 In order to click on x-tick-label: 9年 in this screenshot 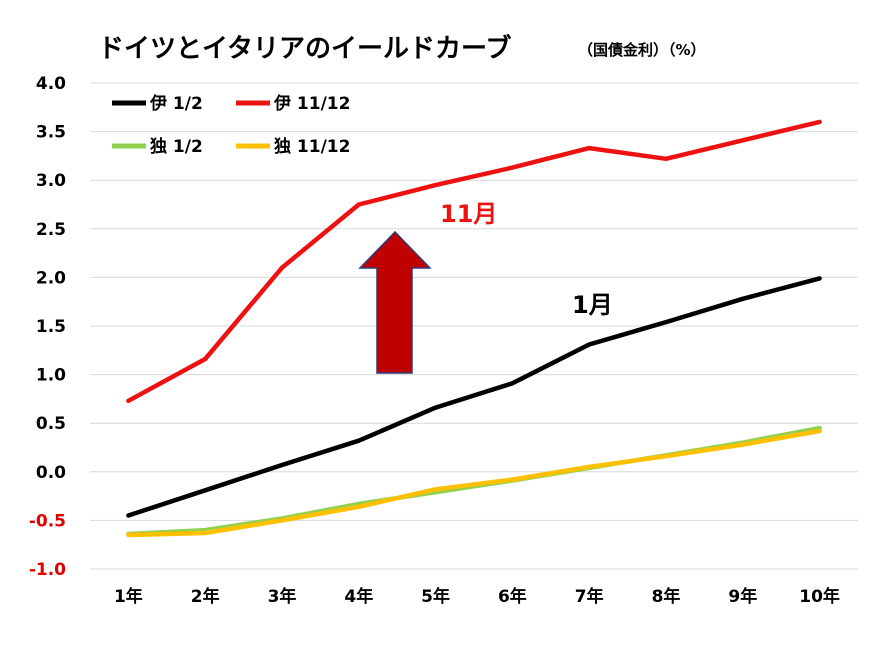, I will do `click(742, 596)`.